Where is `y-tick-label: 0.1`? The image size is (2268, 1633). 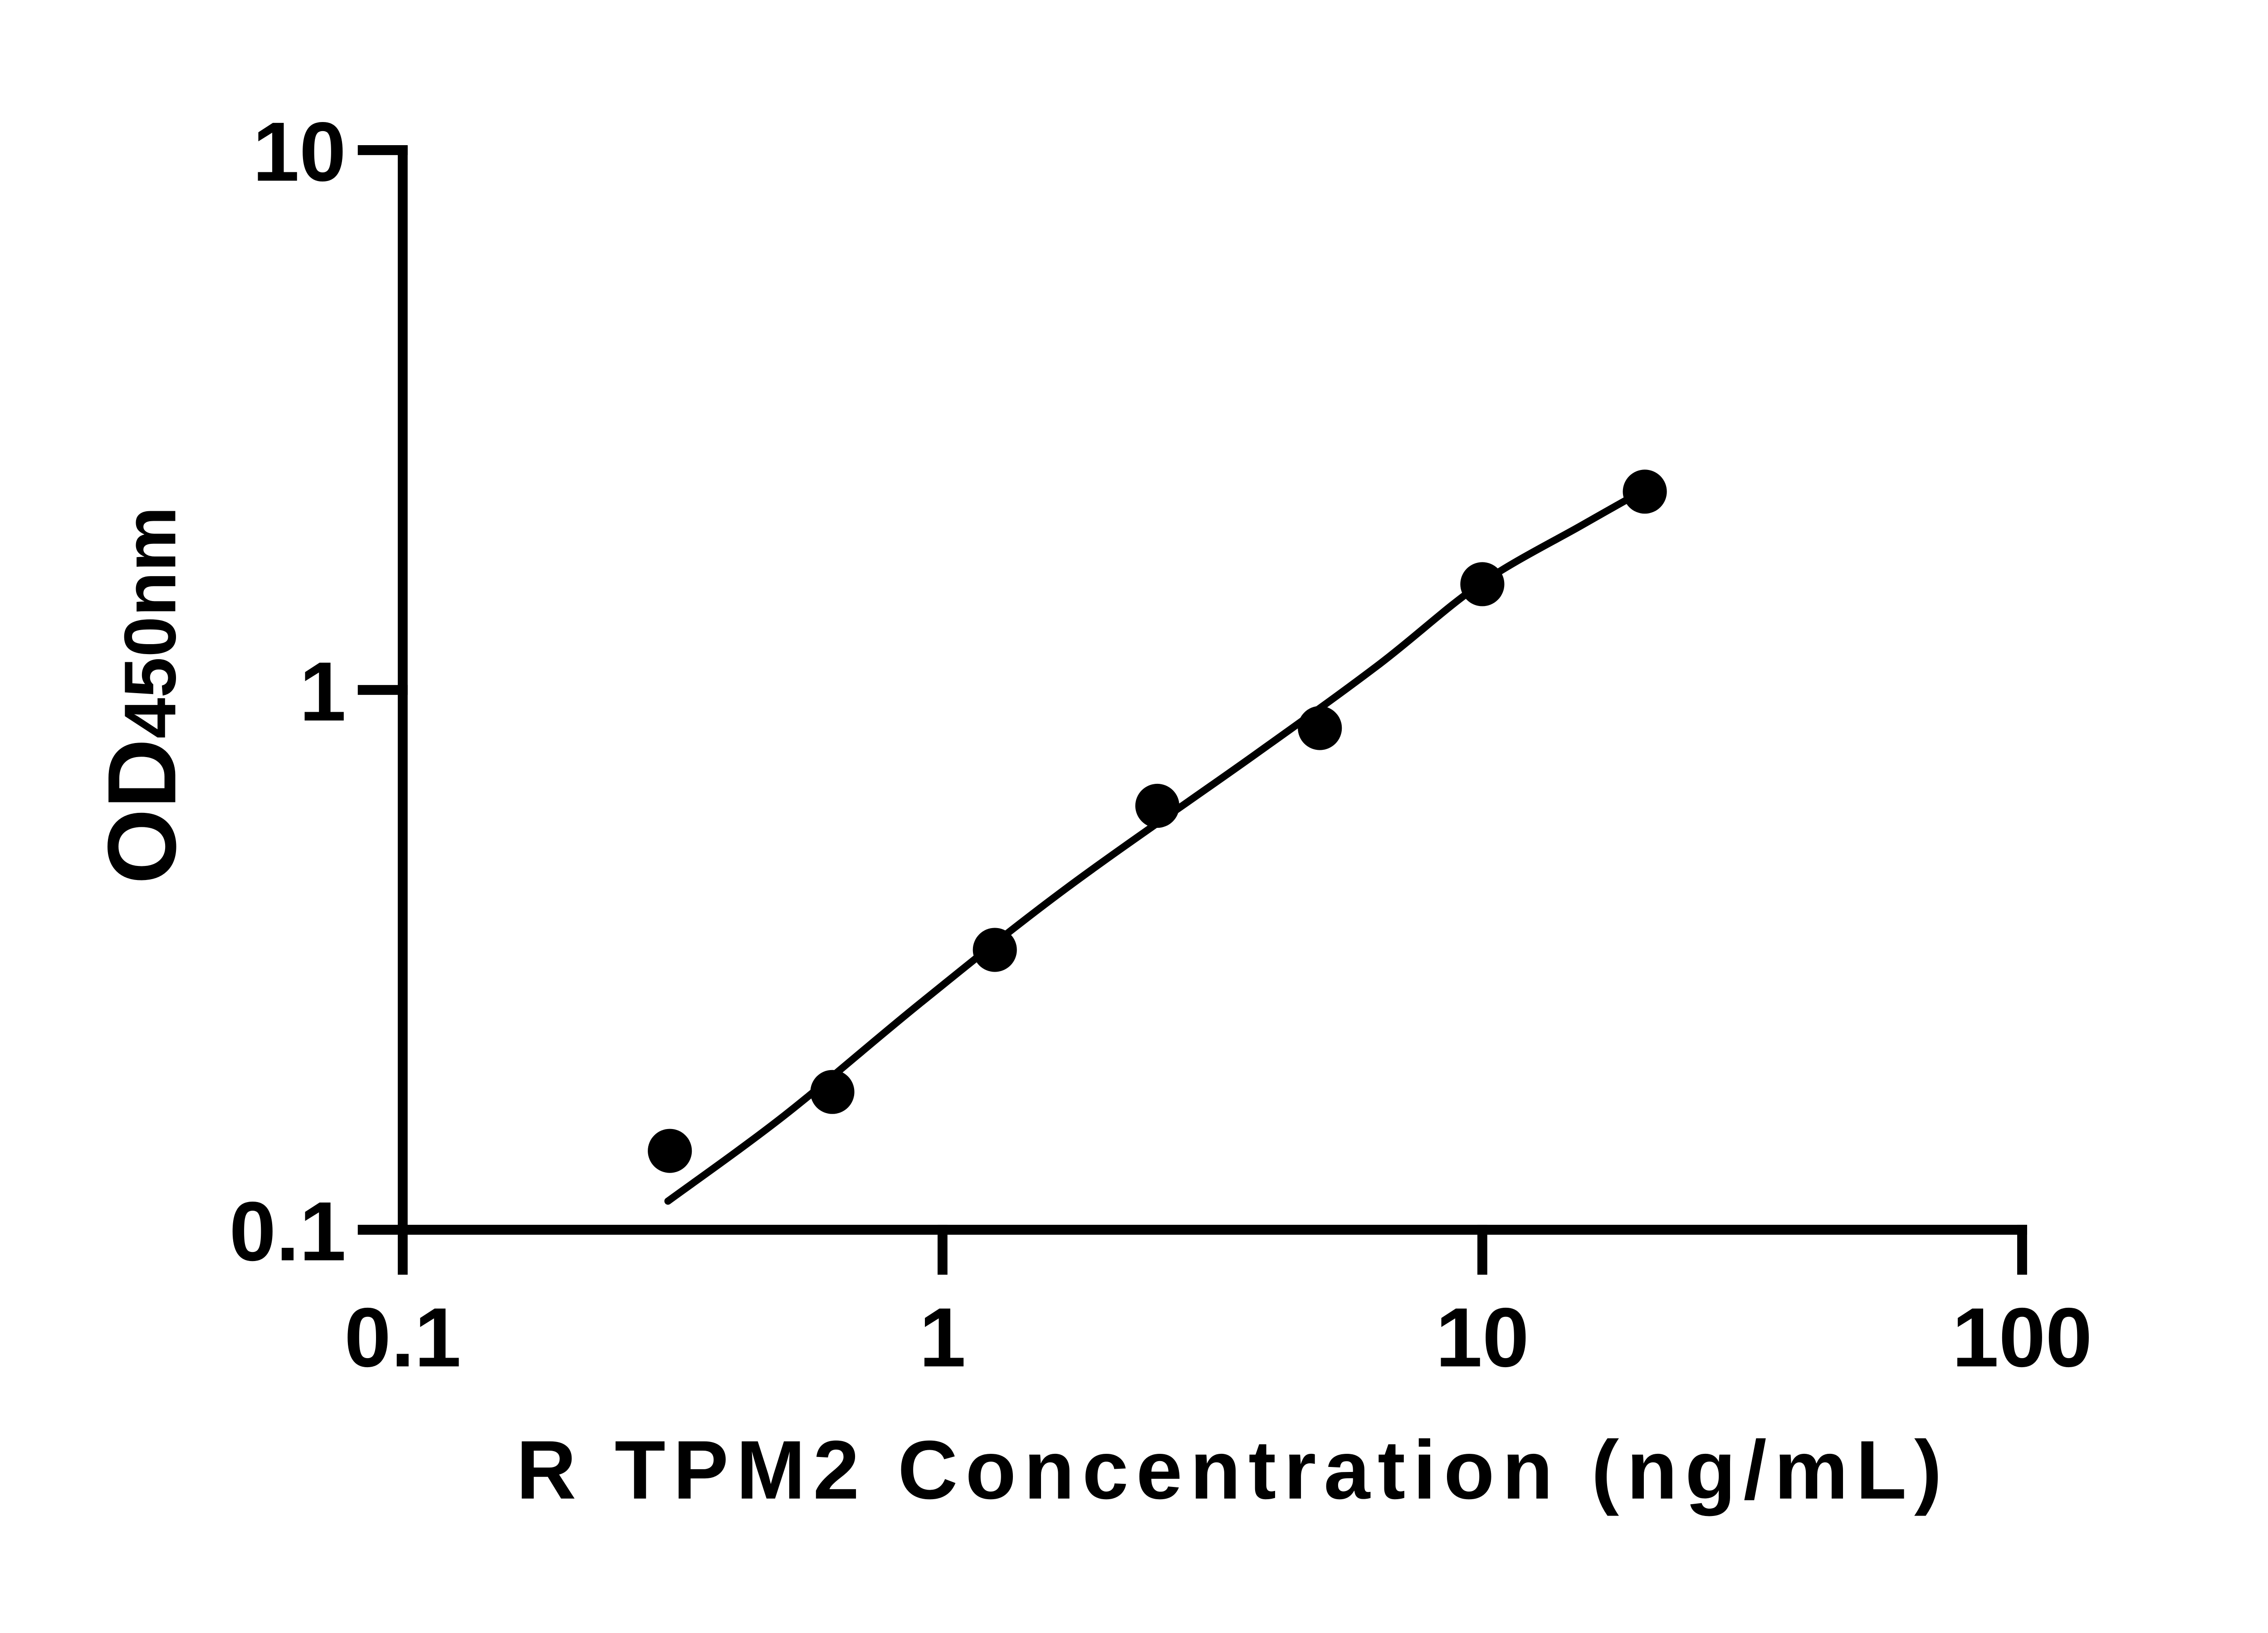
y-tick-label: 0.1 is located at coordinates (288, 1231).